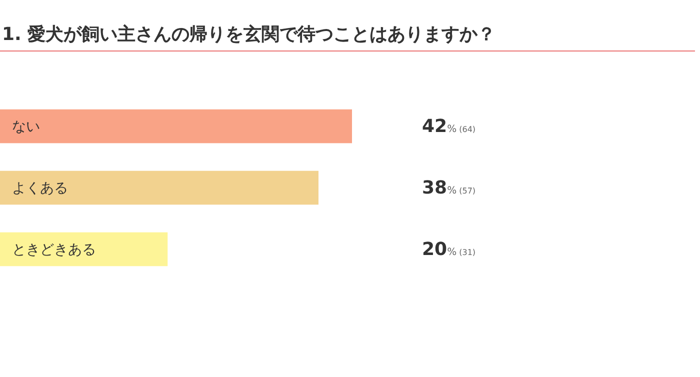 The height and width of the screenshot is (377, 700). Describe the element at coordinates (449, 126) in the screenshot. I see `data-label: 42% (64)` at that location.